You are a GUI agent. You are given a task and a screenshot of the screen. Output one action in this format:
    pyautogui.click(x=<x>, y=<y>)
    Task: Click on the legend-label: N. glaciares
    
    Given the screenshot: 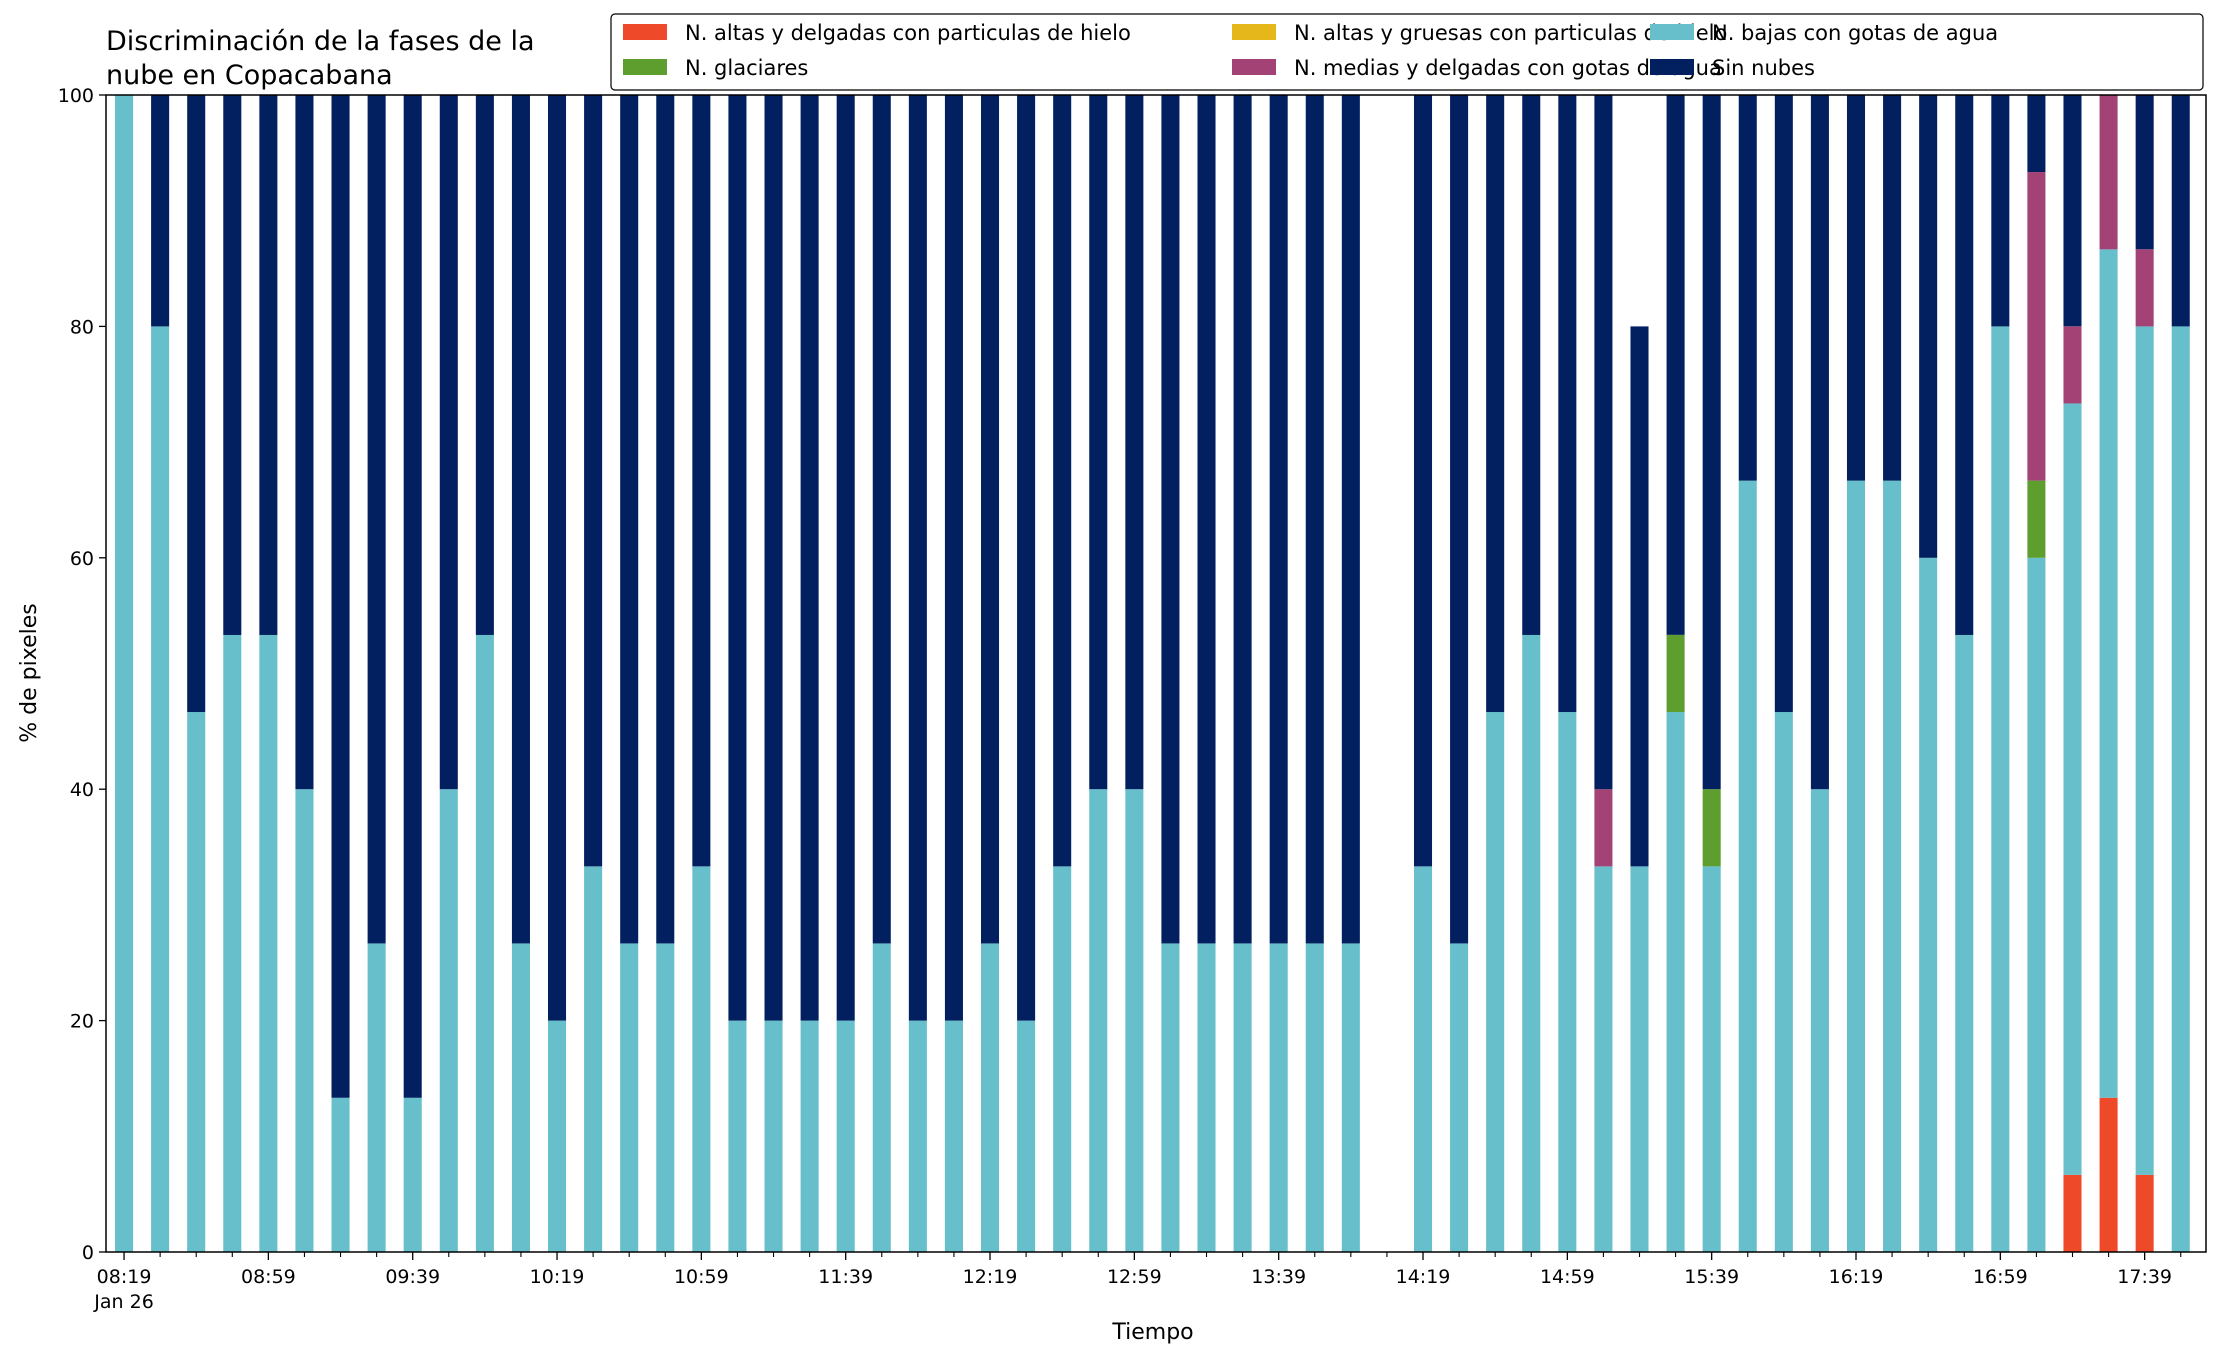 What is the action you would take?
    pyautogui.click(x=746, y=68)
    